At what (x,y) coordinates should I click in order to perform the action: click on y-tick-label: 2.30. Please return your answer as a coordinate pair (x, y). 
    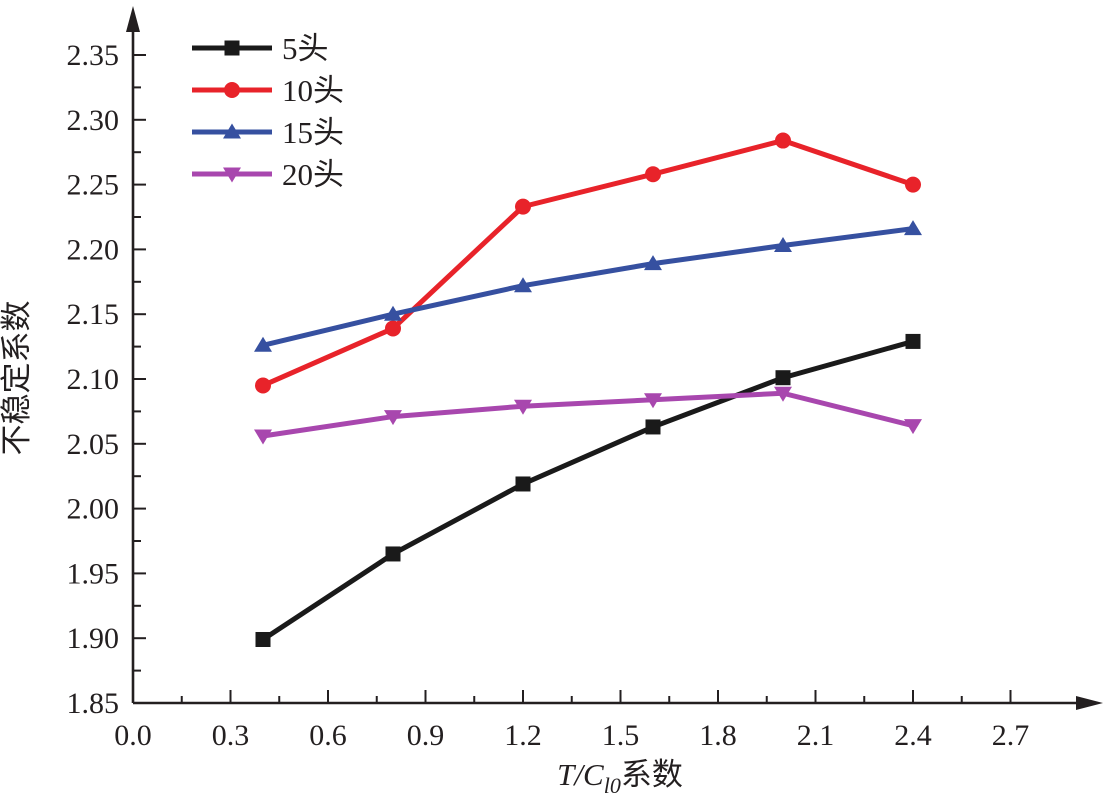
    Looking at the image, I should click on (93, 120).